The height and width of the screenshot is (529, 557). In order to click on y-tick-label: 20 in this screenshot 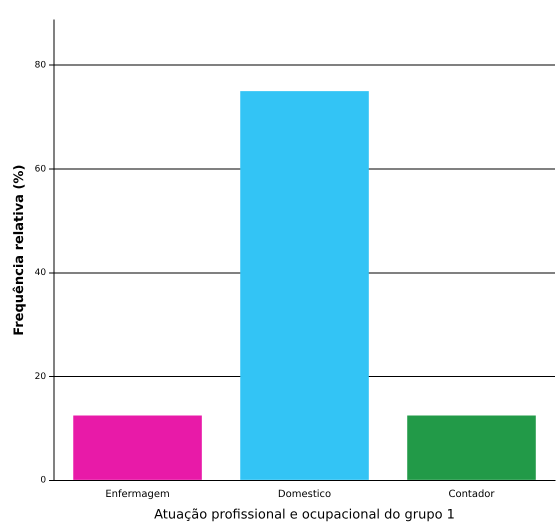, I will do `click(40, 377)`.